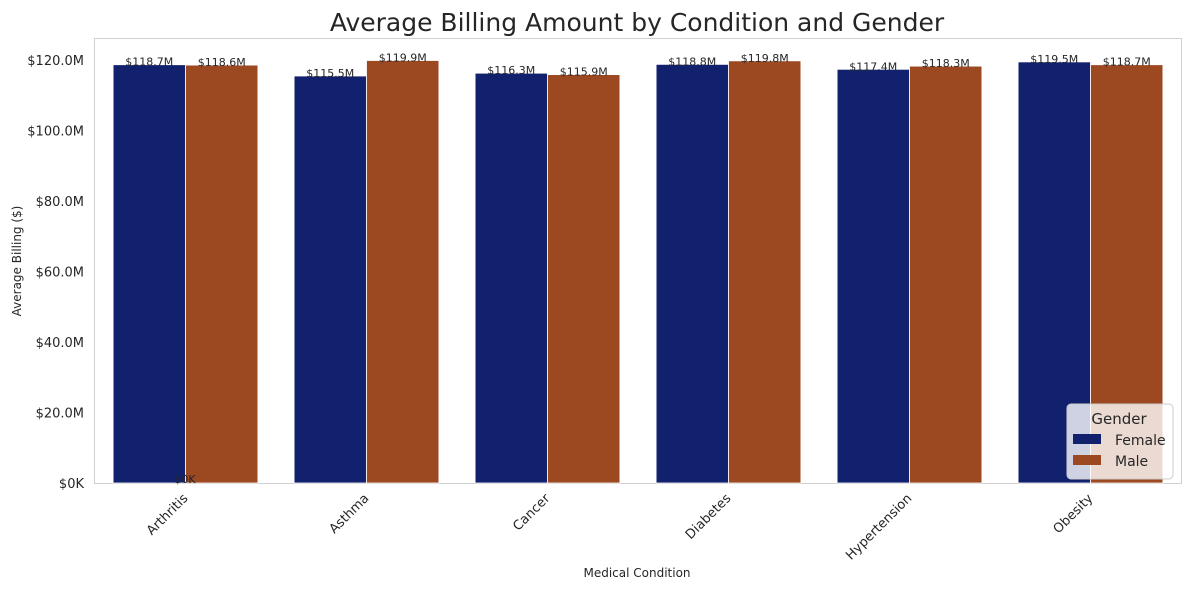 This screenshot has width=1189, height=590. I want to click on y-tick-label: $40.0M, so click(60, 343).